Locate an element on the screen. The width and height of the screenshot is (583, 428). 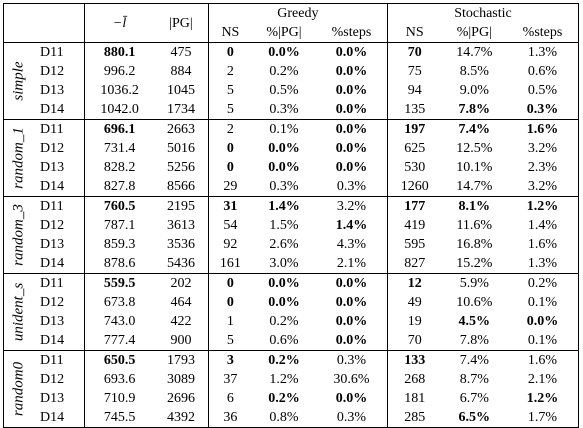
header-col-l: −l̄ is located at coordinates (119, 23).